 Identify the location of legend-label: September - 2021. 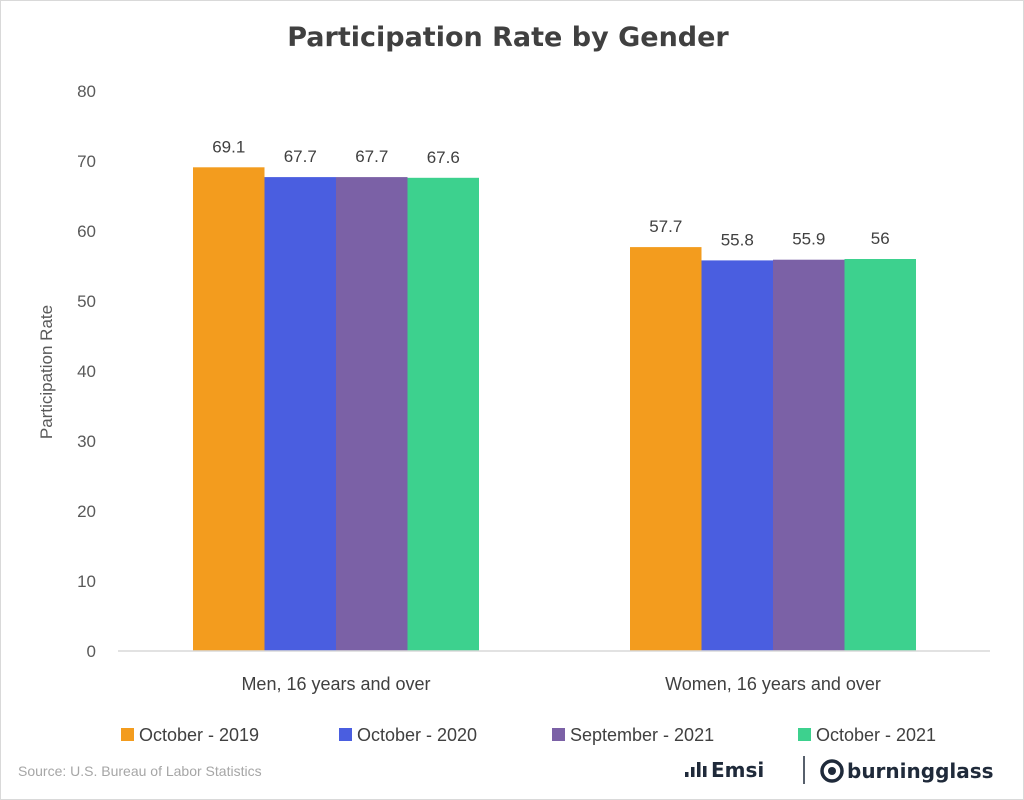
(642, 735).